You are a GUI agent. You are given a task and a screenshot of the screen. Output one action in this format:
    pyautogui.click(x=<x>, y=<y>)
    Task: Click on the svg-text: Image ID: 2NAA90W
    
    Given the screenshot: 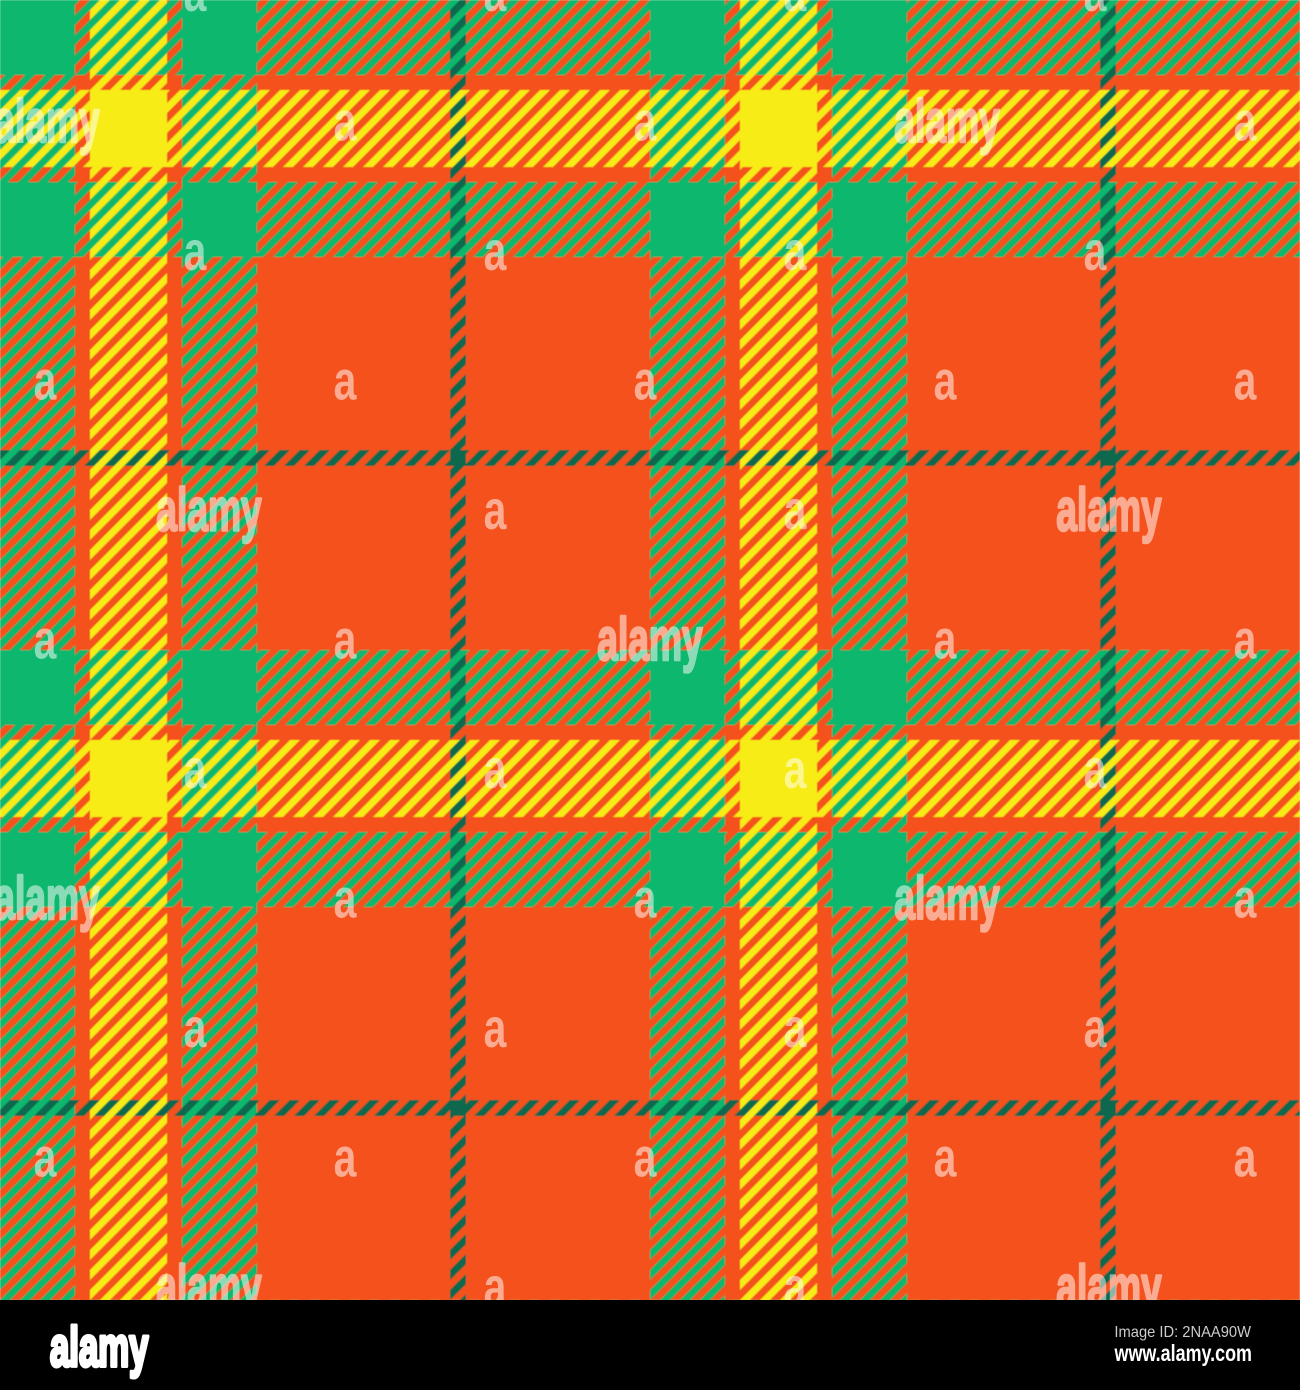 What is the action you would take?
    pyautogui.click(x=1182, y=1332)
    